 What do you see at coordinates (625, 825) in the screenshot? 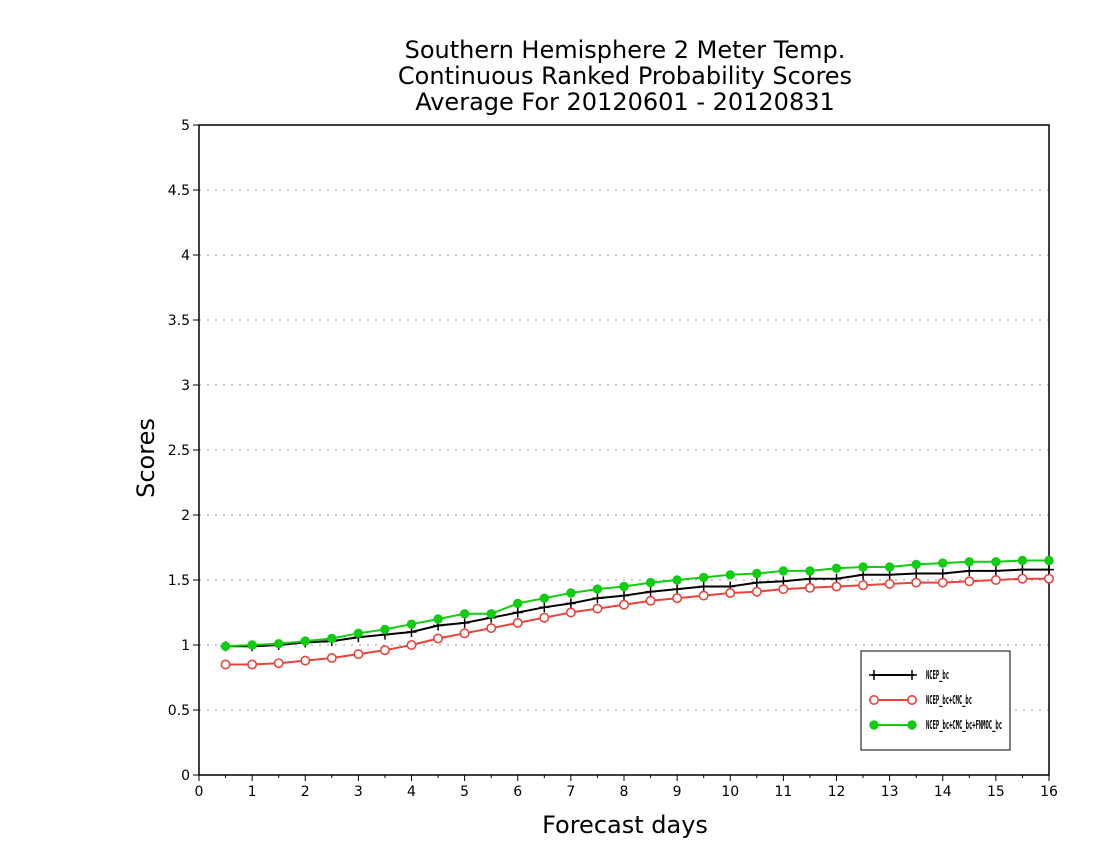
I see `x-axis-title: Forecast days` at bounding box center [625, 825].